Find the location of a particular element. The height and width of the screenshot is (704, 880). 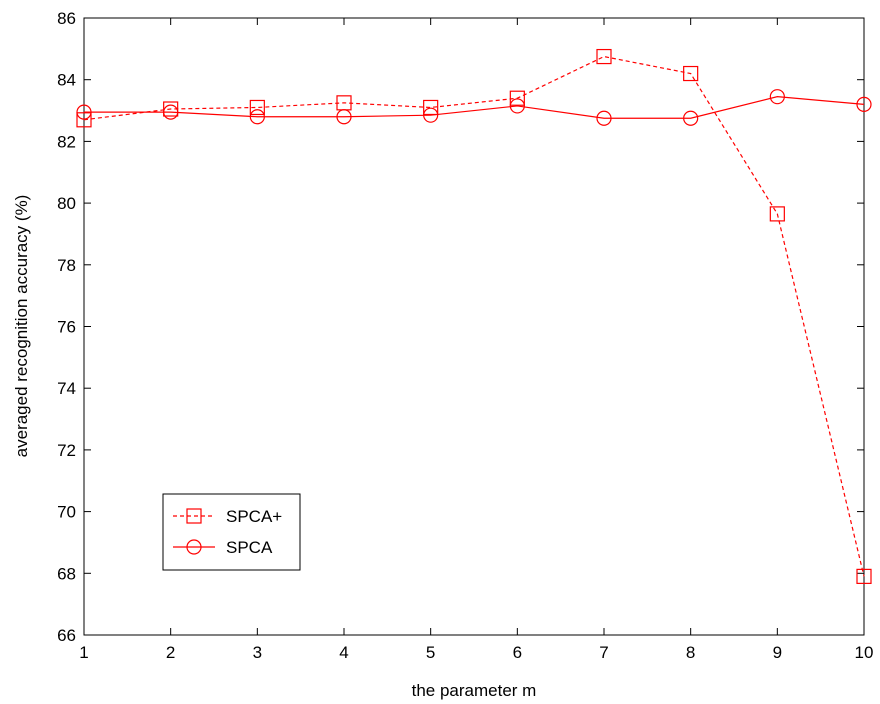

y-tick-label: 80 is located at coordinates (66, 203).